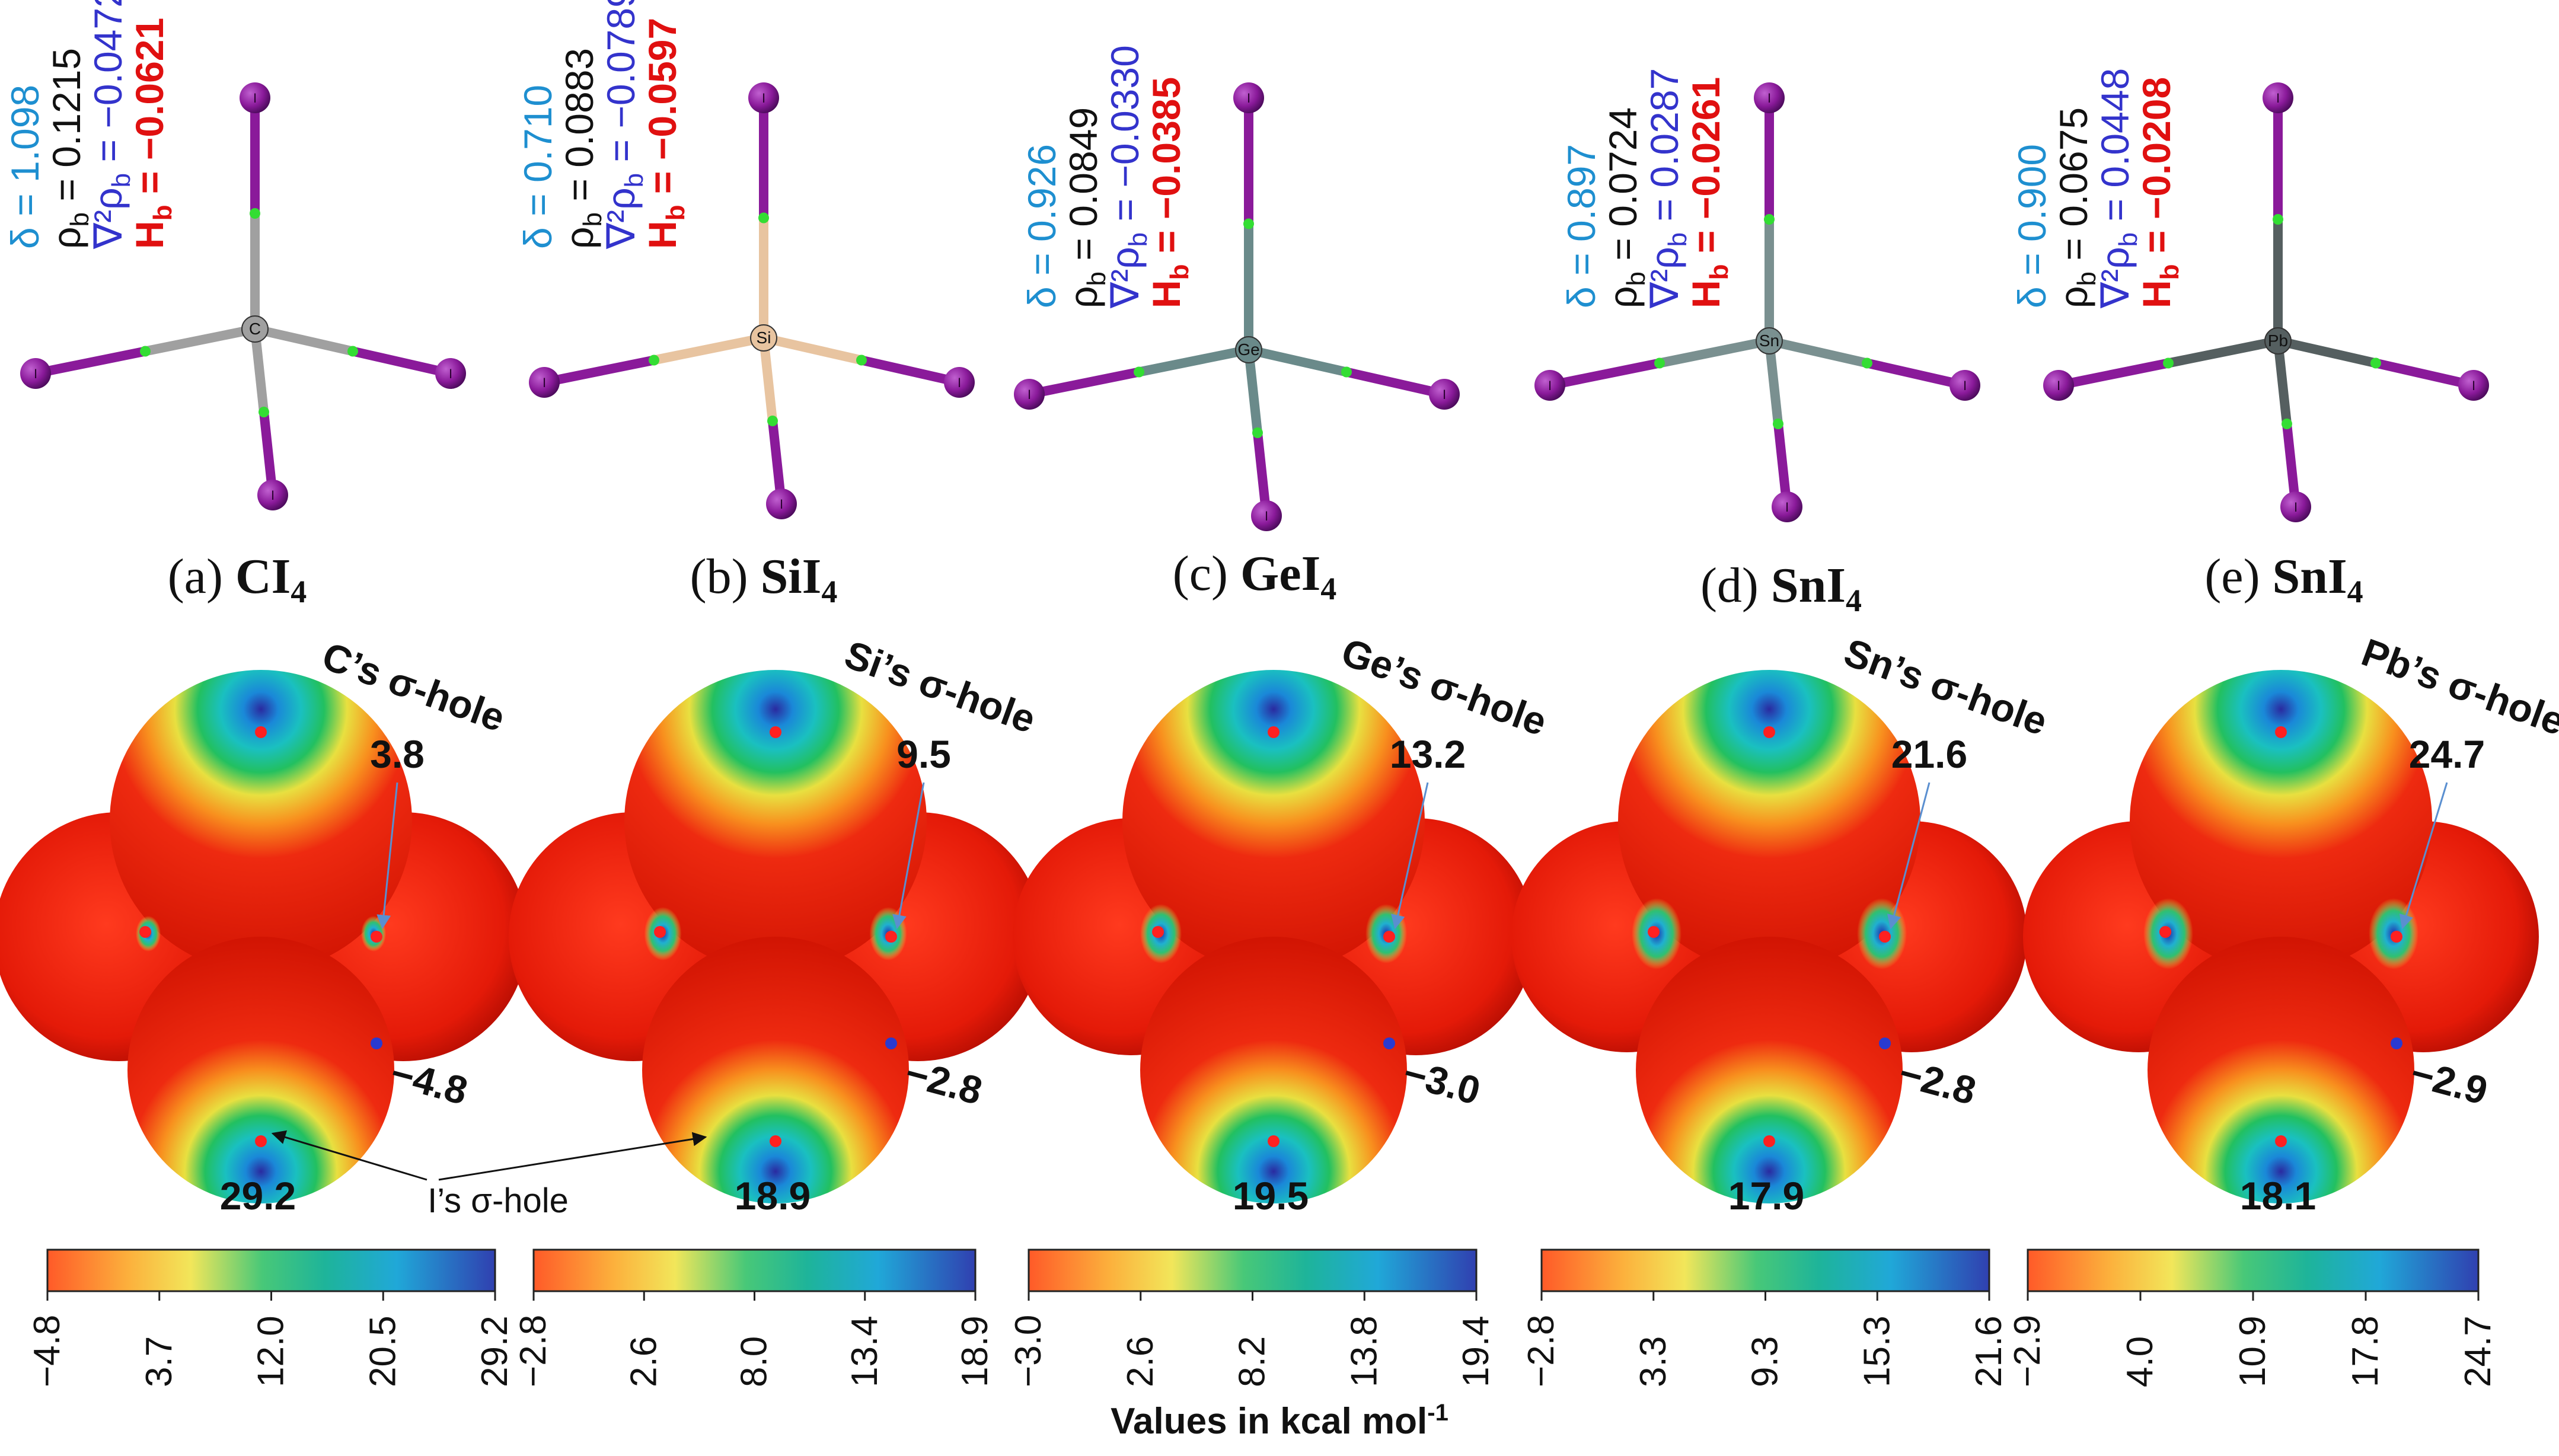  What do you see at coordinates (1929, 754) in the screenshot?
I see `sigma-hole-value: 21.6` at bounding box center [1929, 754].